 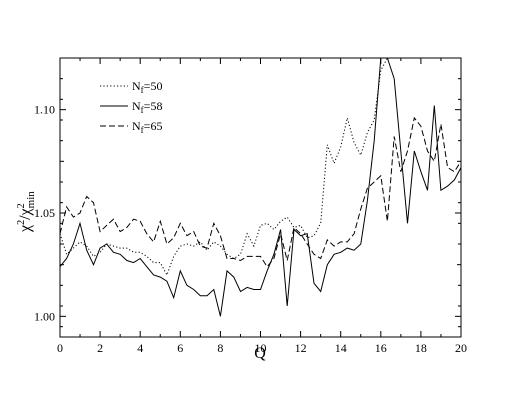 What do you see at coordinates (44, 110) in the screenshot?
I see `y-tick-label: 1.10` at bounding box center [44, 110].